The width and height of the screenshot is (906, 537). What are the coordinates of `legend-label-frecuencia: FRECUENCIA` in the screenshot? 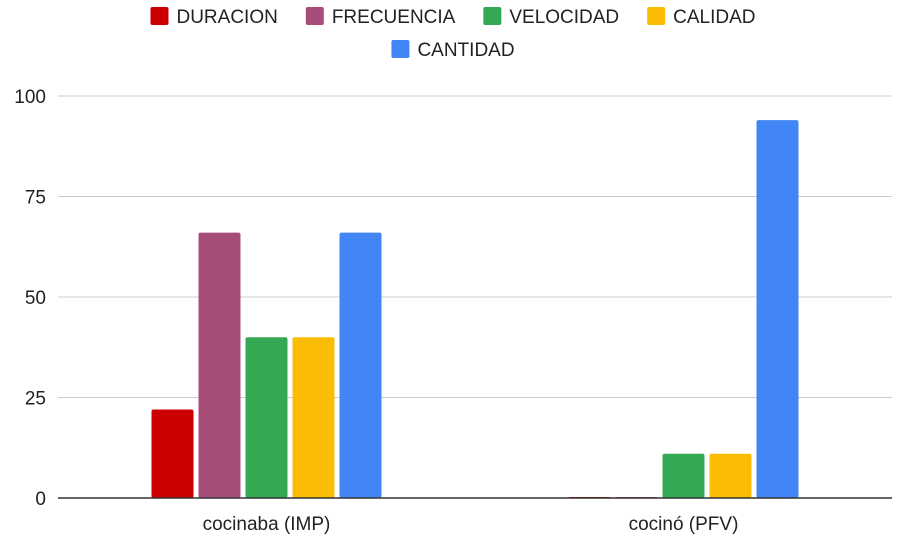 It's located at (394, 17).